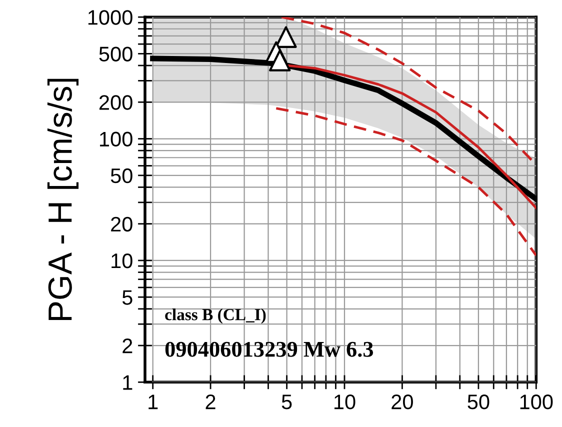 This screenshot has width=562, height=427. I want to click on annotation: class B (CL_I), so click(215, 316).